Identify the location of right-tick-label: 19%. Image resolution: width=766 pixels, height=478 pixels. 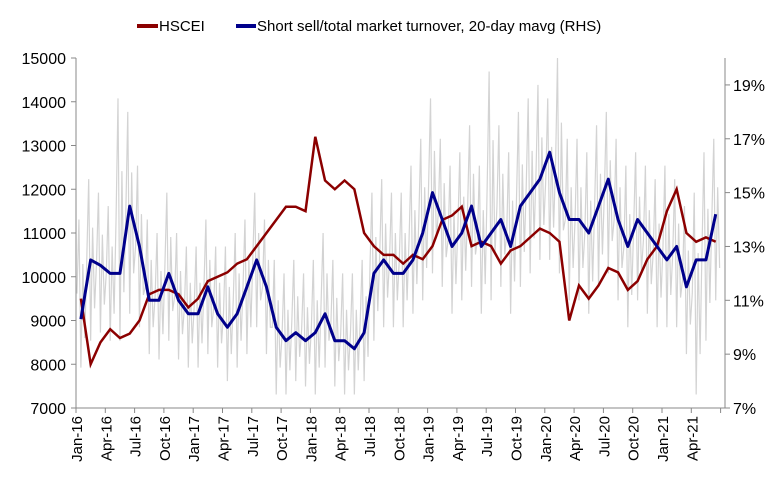
(749, 86).